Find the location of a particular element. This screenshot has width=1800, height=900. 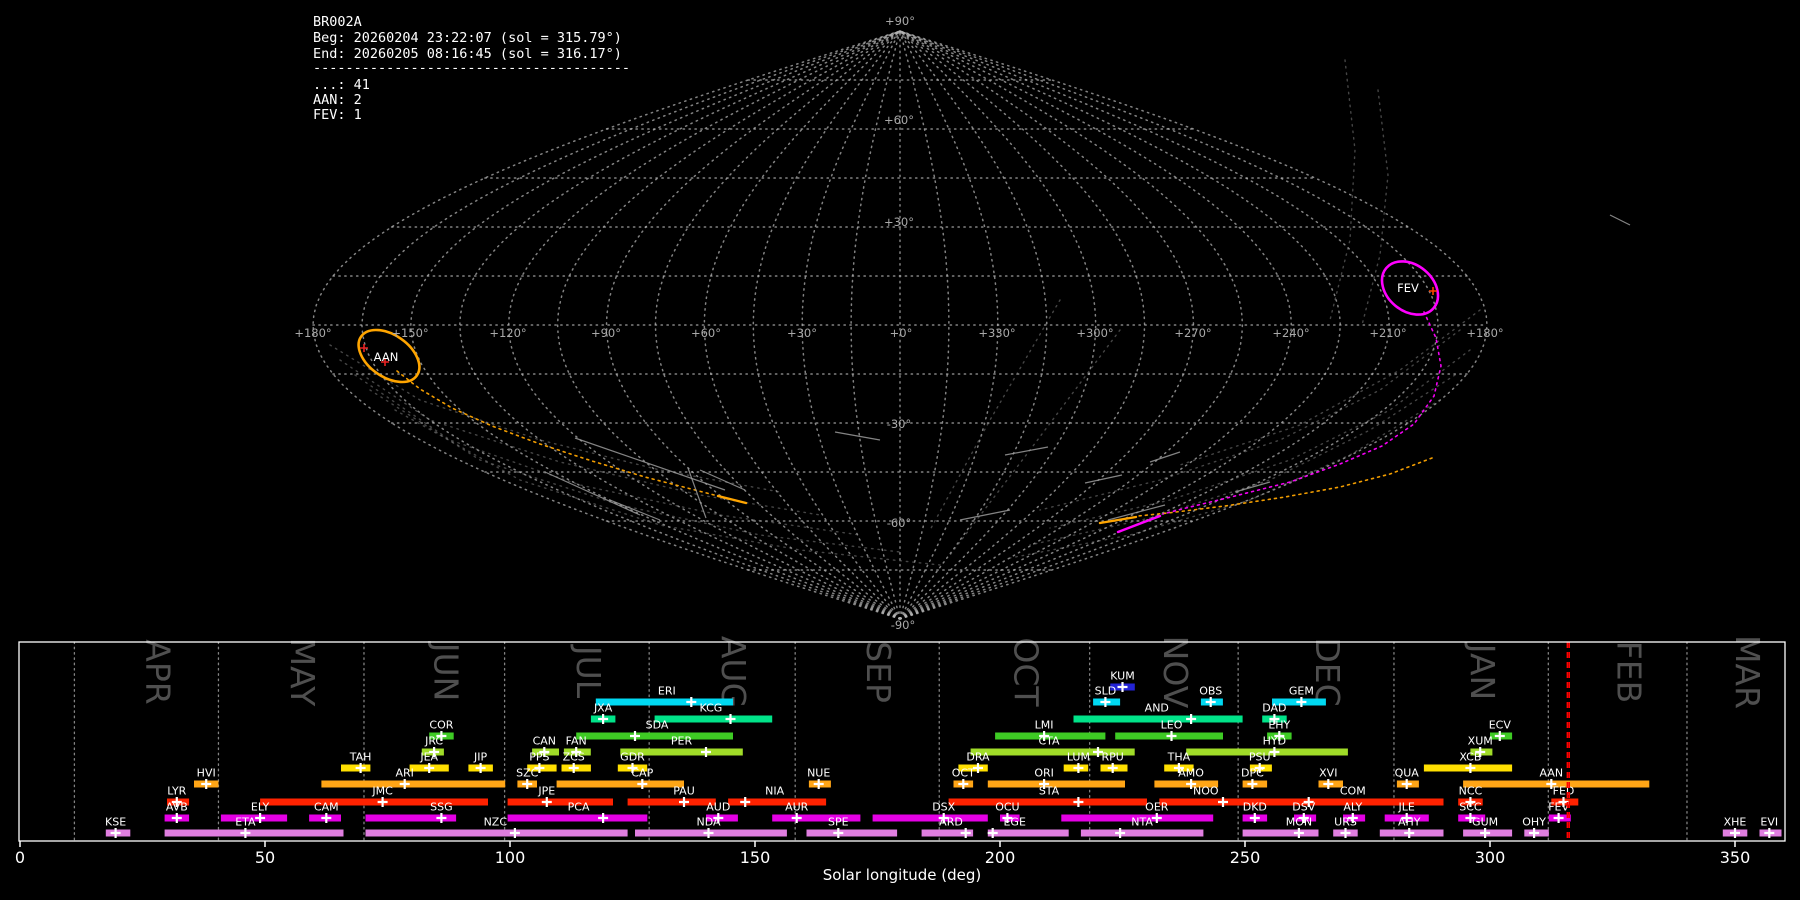

shower-label-OBS: OBS is located at coordinates (1210, 691).